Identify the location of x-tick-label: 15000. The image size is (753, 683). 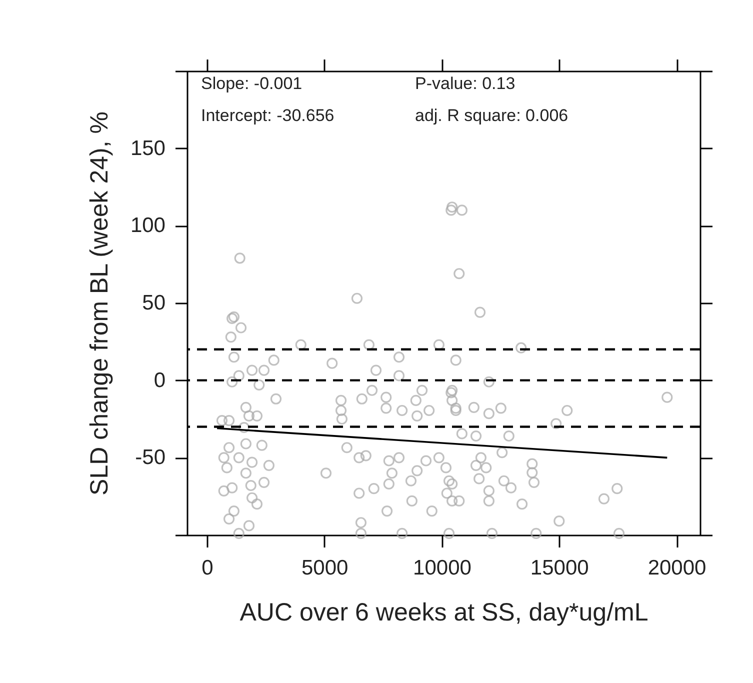
(559, 568).